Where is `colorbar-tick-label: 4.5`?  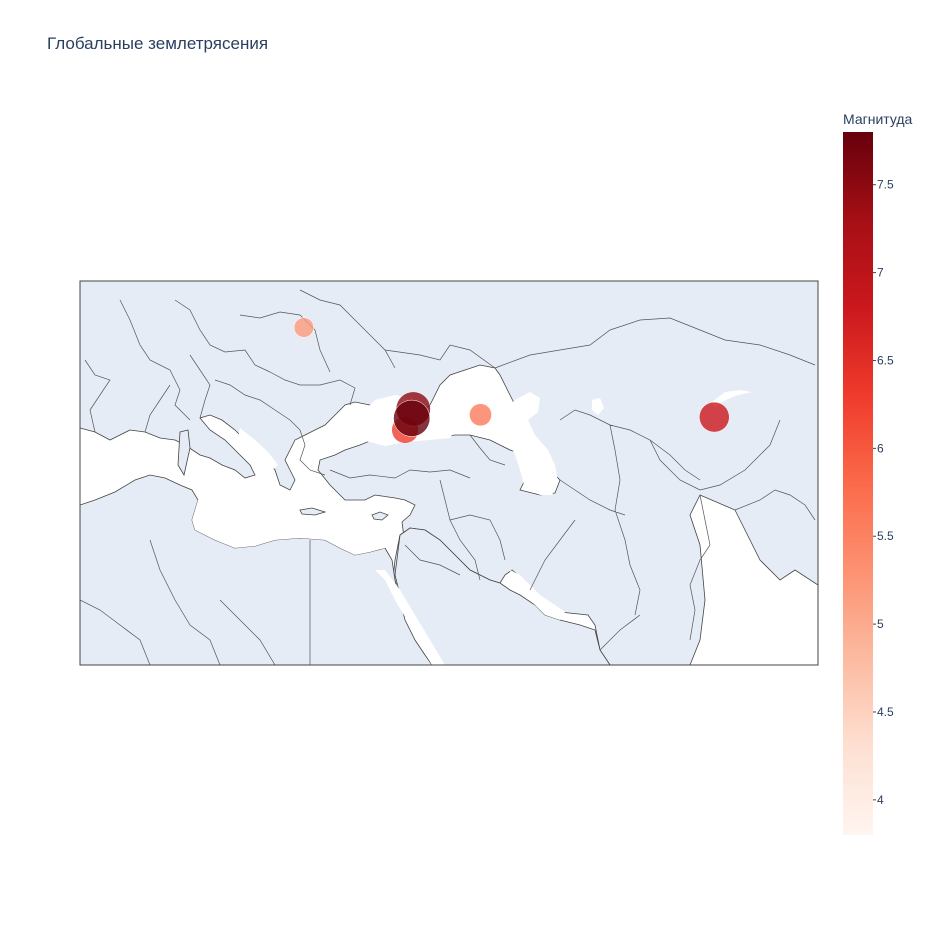
colorbar-tick-label: 4.5 is located at coordinates (885, 712).